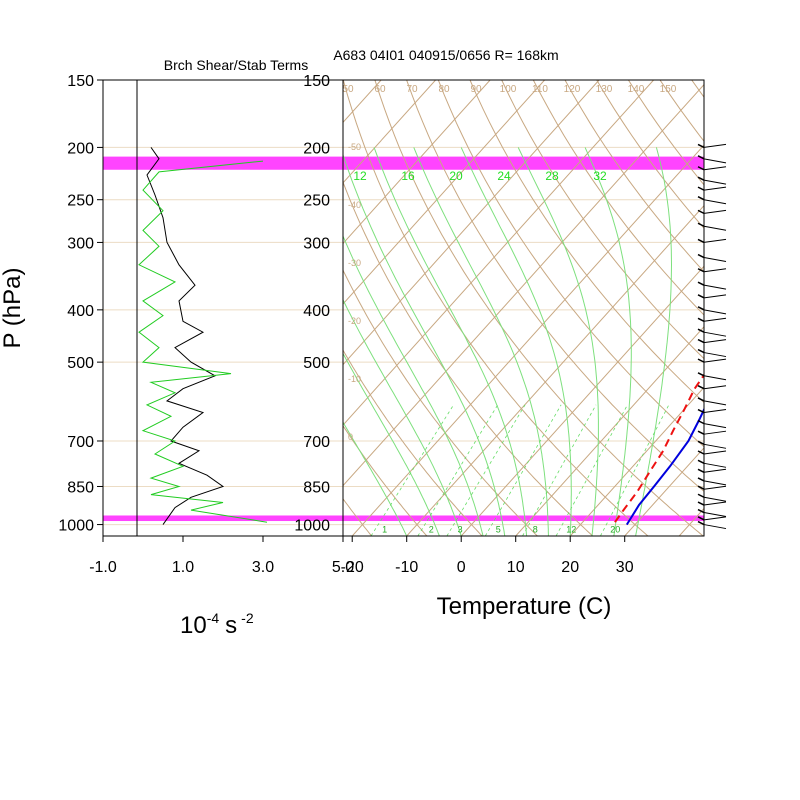 This screenshot has width=800, height=800. I want to click on isotherm-label: 0, so click(350, 437).